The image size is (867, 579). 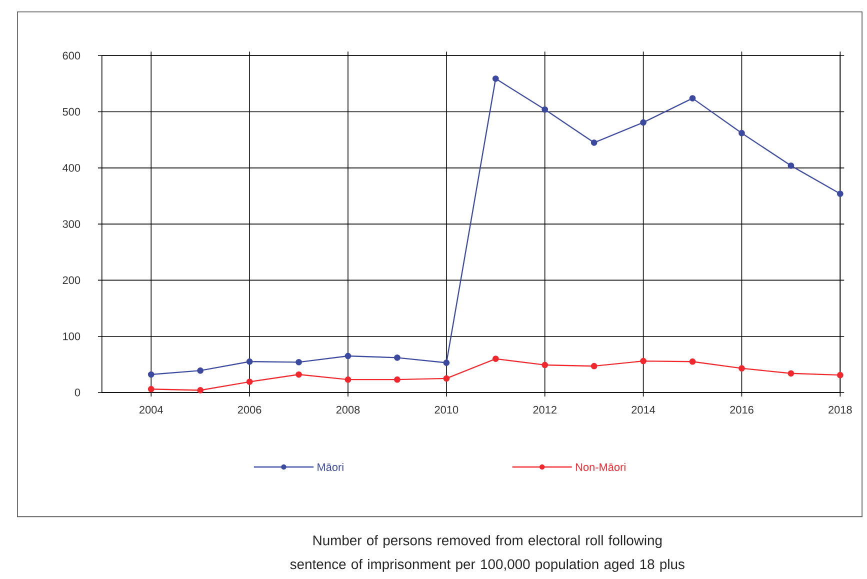 I want to click on y-tick-label: 400, so click(x=71, y=168).